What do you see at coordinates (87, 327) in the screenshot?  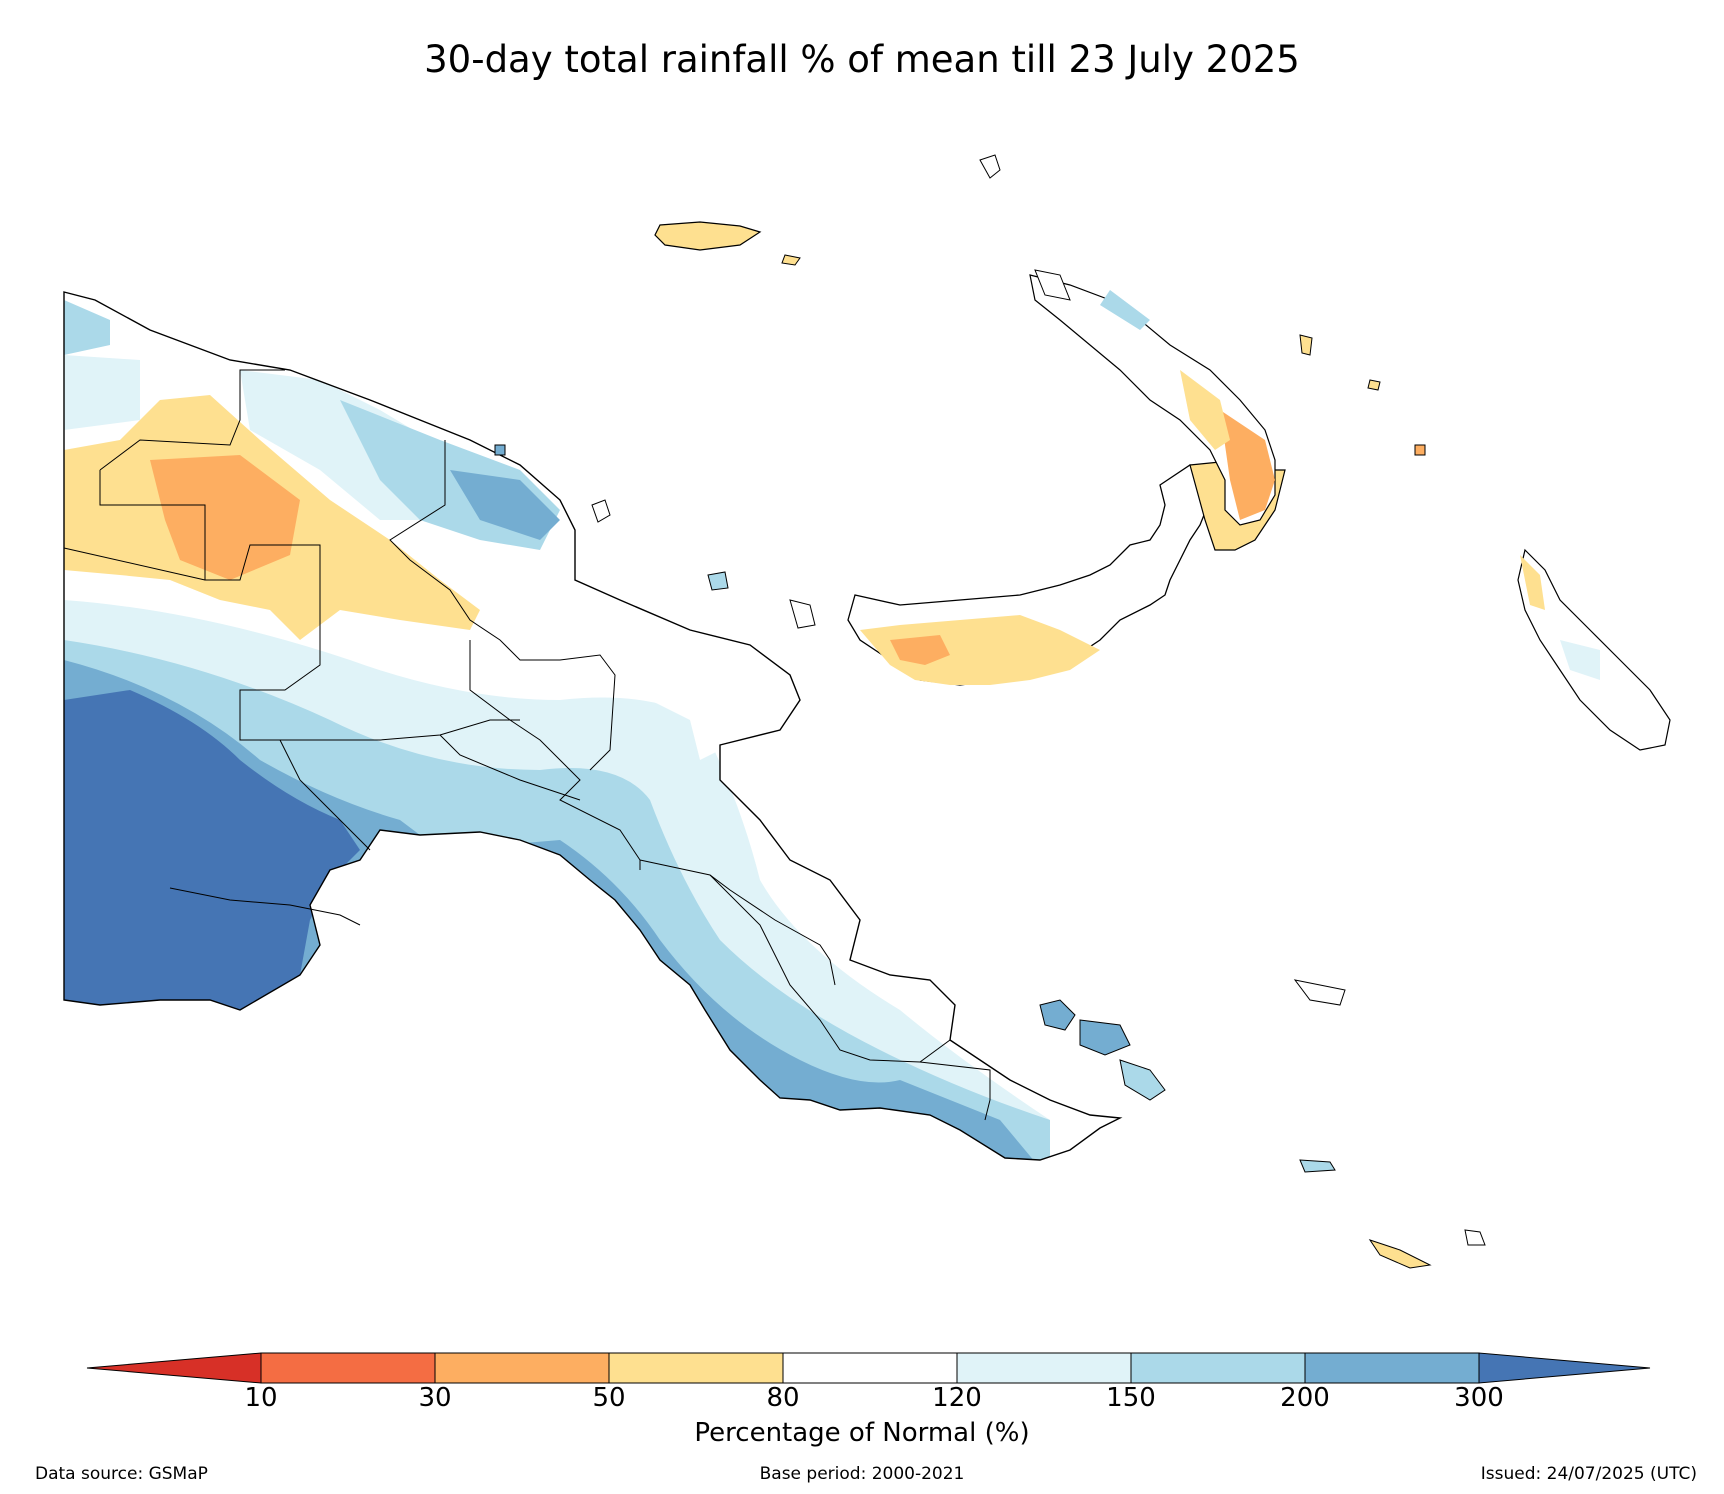 I see `region-nw-blue` at bounding box center [87, 327].